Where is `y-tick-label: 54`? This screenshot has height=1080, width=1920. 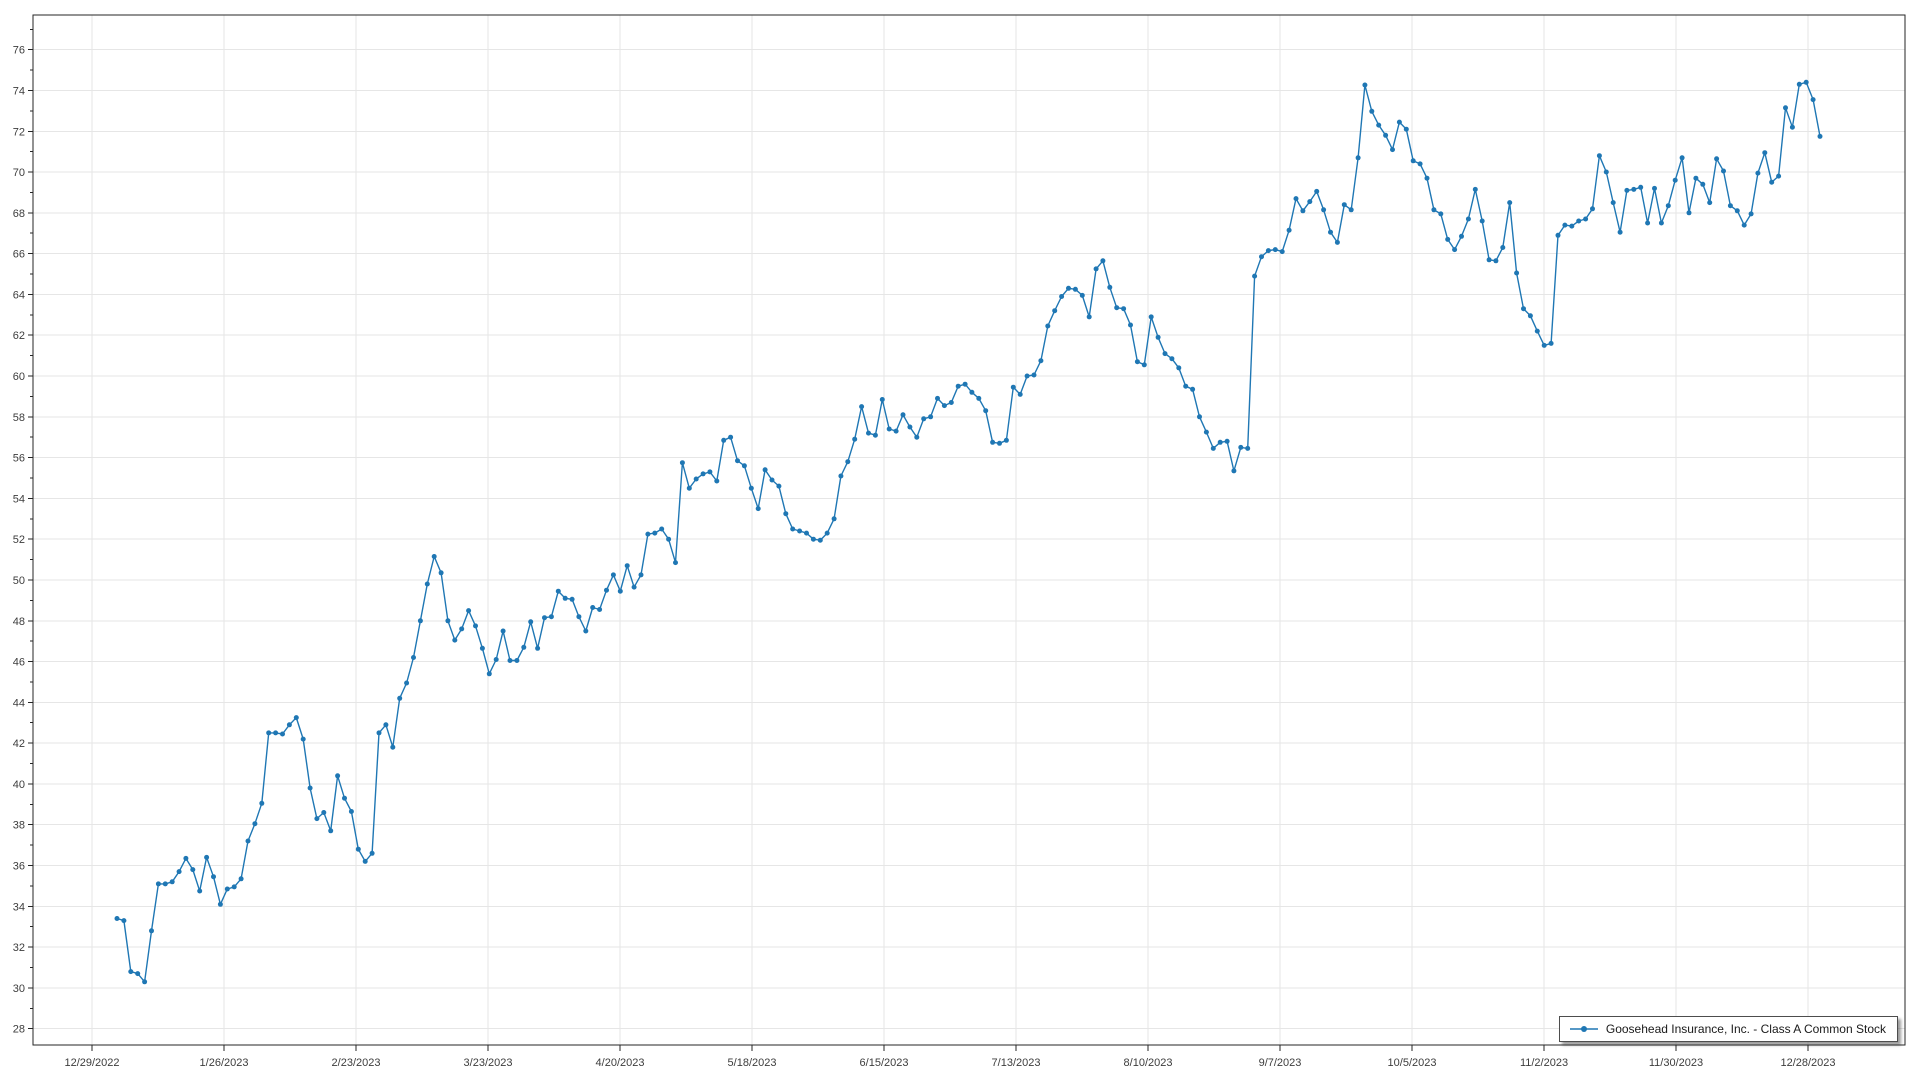 y-tick-label: 54 is located at coordinates (19, 499).